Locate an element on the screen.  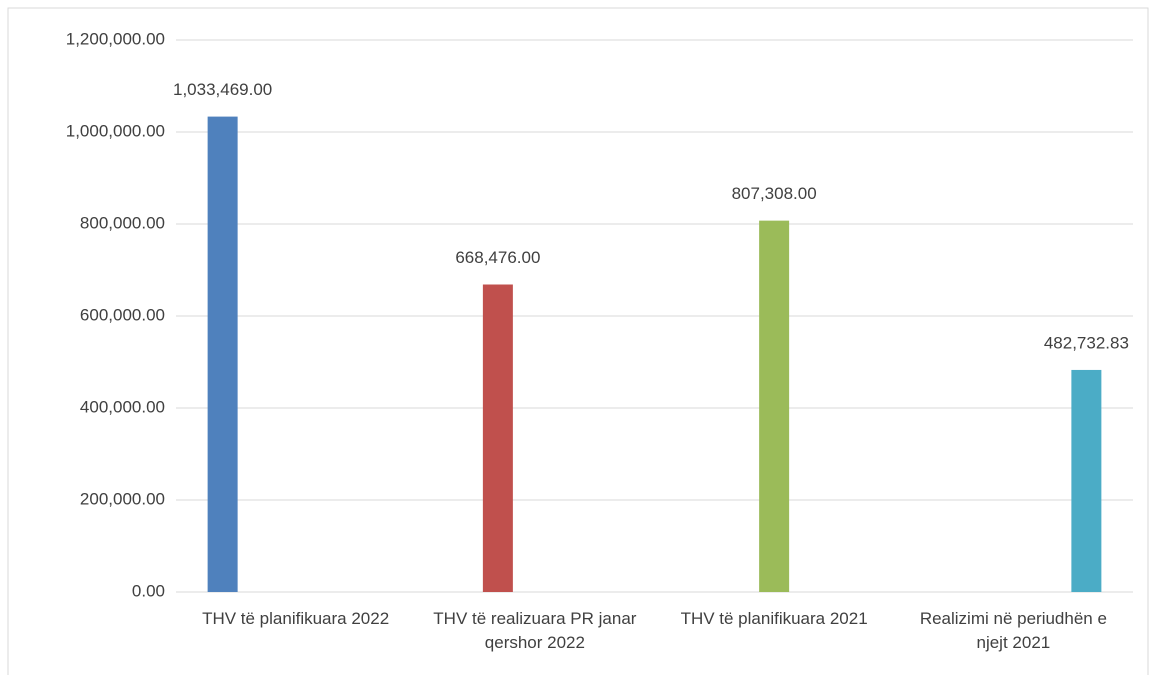
value-label: 668,476.00 is located at coordinates (497, 257).